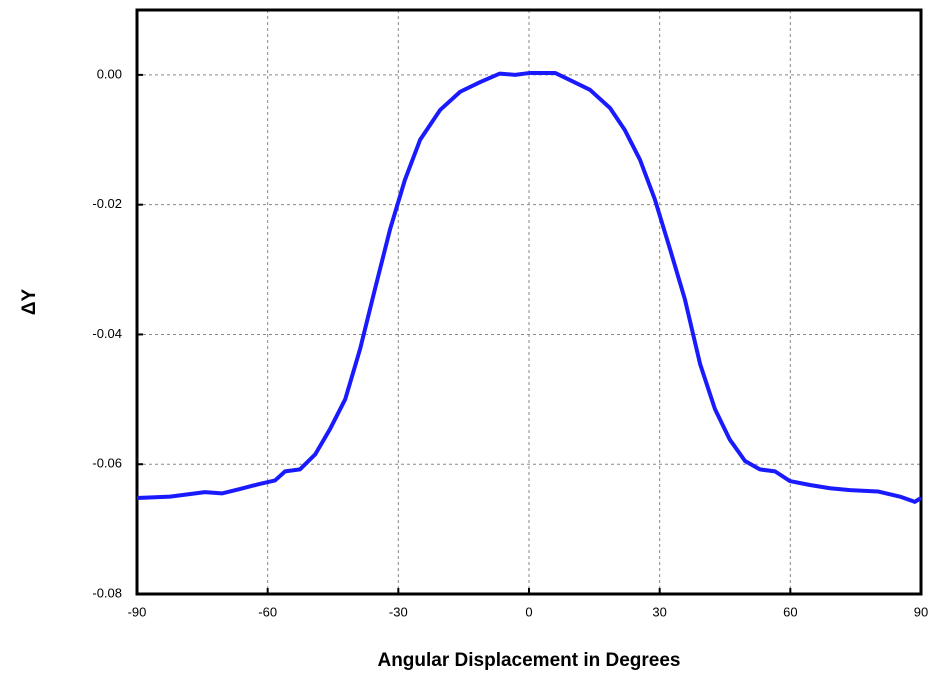  Describe the element at coordinates (29, 302) in the screenshot. I see `y-axis-title: ΔY` at that location.